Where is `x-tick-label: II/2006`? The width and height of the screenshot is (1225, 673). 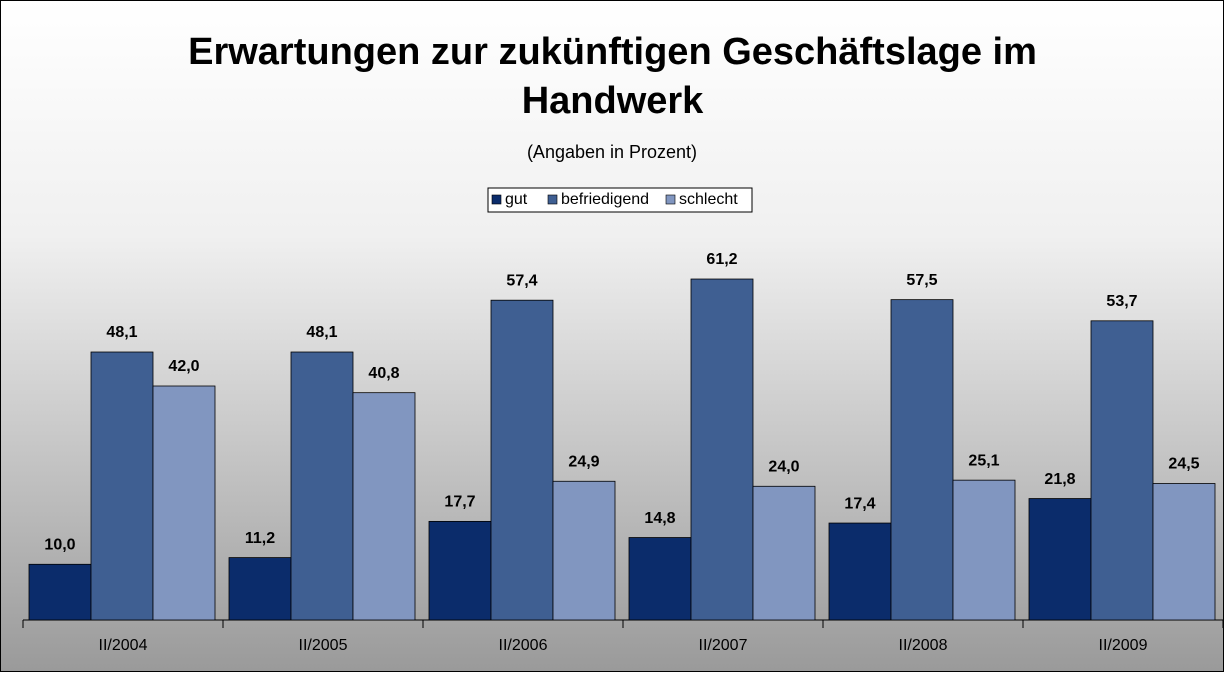
x-tick-label: II/2006 is located at coordinates (523, 645).